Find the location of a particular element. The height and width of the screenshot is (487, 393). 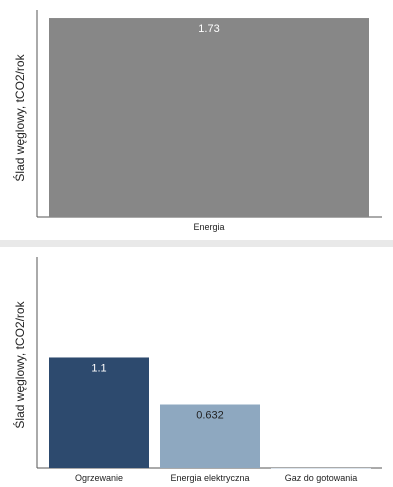

data-label-0: 1.1 is located at coordinates (98, 368).